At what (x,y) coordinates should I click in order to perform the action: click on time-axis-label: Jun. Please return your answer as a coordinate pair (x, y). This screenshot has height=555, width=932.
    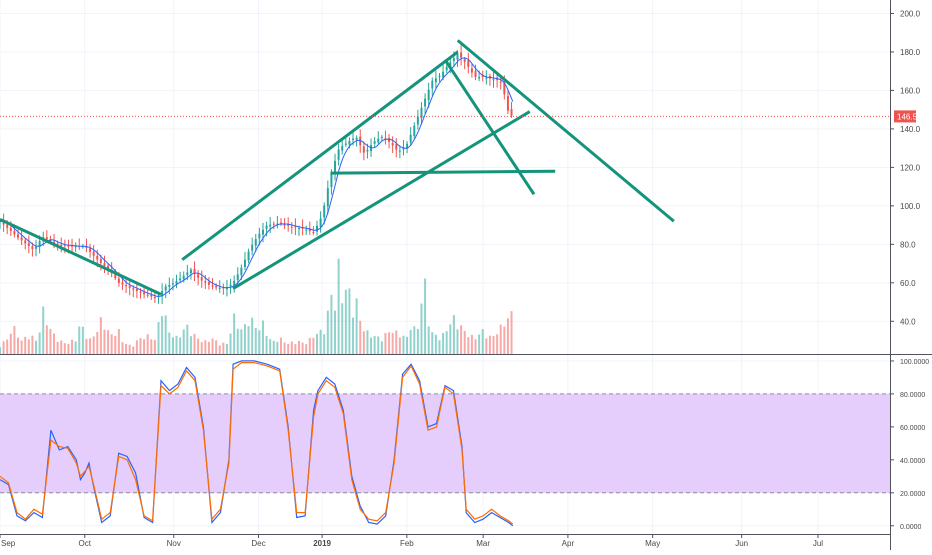
    Looking at the image, I should click on (741, 543).